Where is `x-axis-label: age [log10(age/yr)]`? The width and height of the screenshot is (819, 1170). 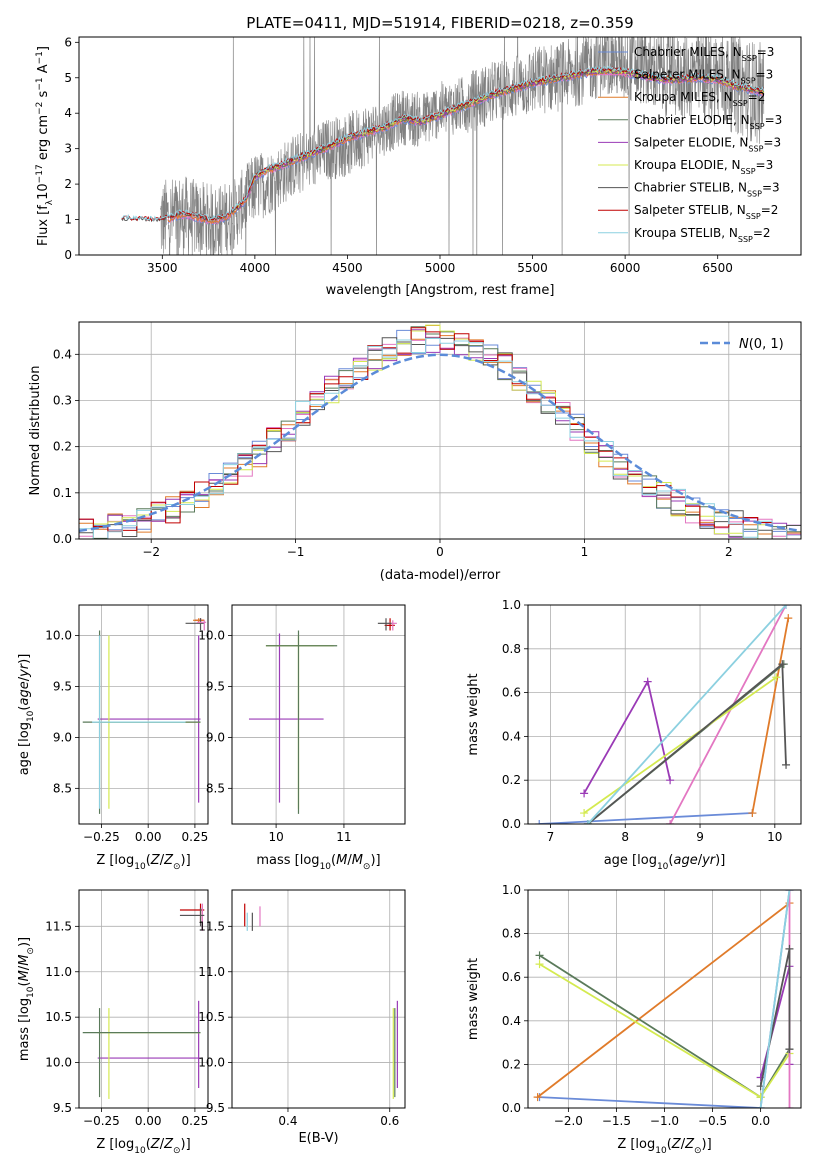
x-axis-label: age [log10(age/yr)] is located at coordinates (665, 862).